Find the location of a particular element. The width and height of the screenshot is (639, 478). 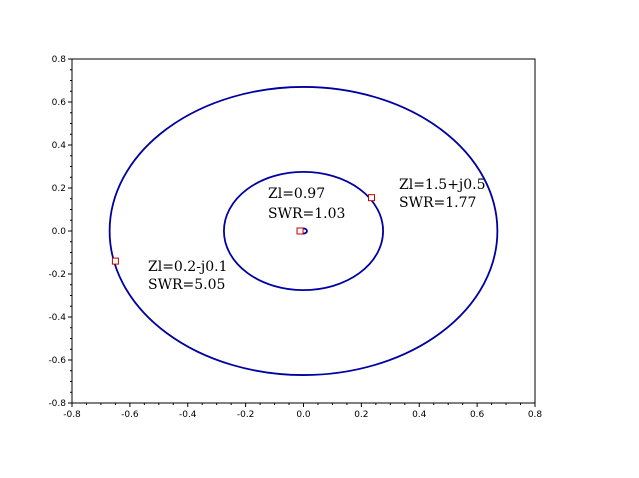

y-tick-label: 0.2 is located at coordinates (59, 189).